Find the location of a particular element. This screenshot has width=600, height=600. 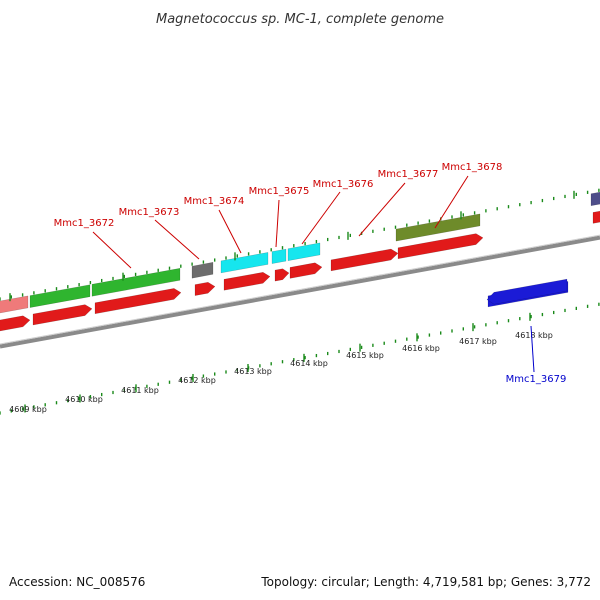

kbp-tick-label: 4614 kbp is located at coordinates (309, 363).